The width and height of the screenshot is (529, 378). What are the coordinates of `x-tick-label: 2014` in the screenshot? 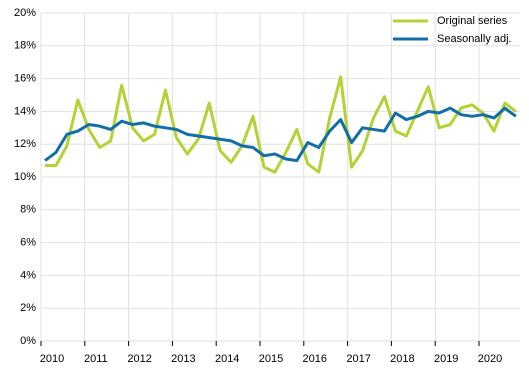 It's located at (227, 359).